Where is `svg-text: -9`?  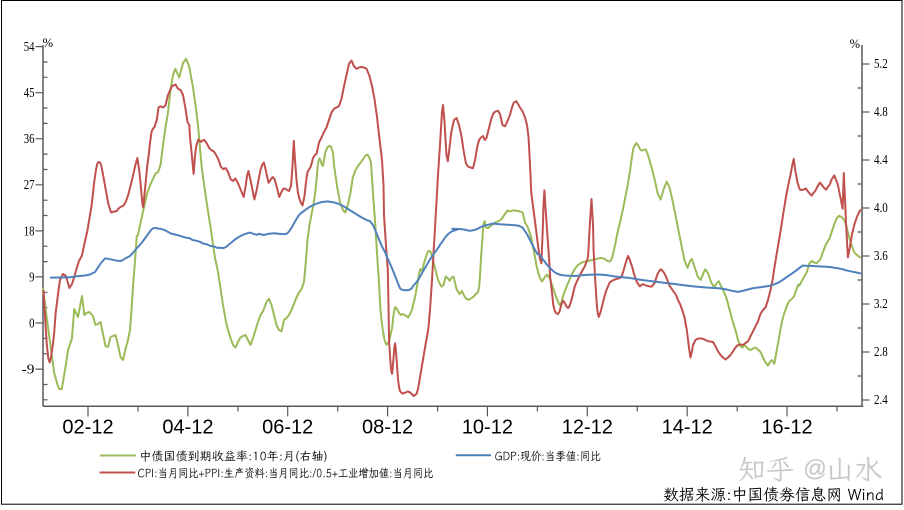 svg-text: -9 is located at coordinates (28, 369).